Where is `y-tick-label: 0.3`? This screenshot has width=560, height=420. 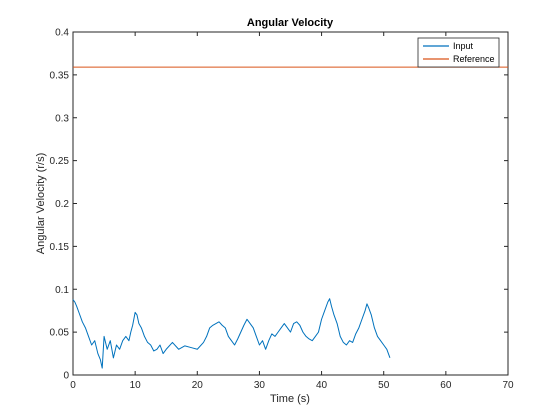
y-tick-label: 0.3 is located at coordinates (62, 118).